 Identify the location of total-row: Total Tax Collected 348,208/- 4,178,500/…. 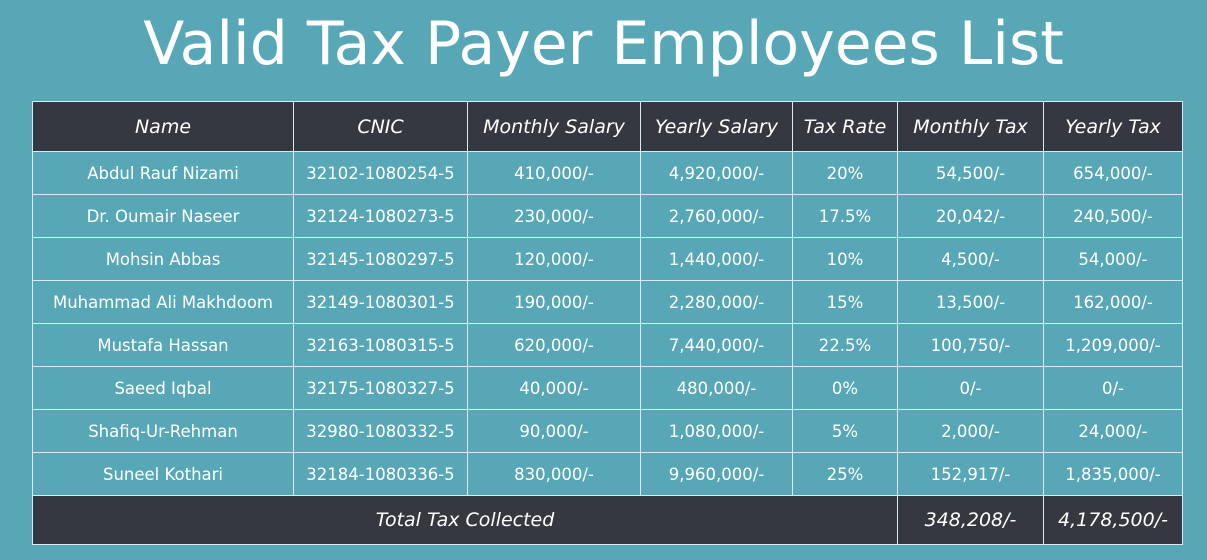
(607, 520).